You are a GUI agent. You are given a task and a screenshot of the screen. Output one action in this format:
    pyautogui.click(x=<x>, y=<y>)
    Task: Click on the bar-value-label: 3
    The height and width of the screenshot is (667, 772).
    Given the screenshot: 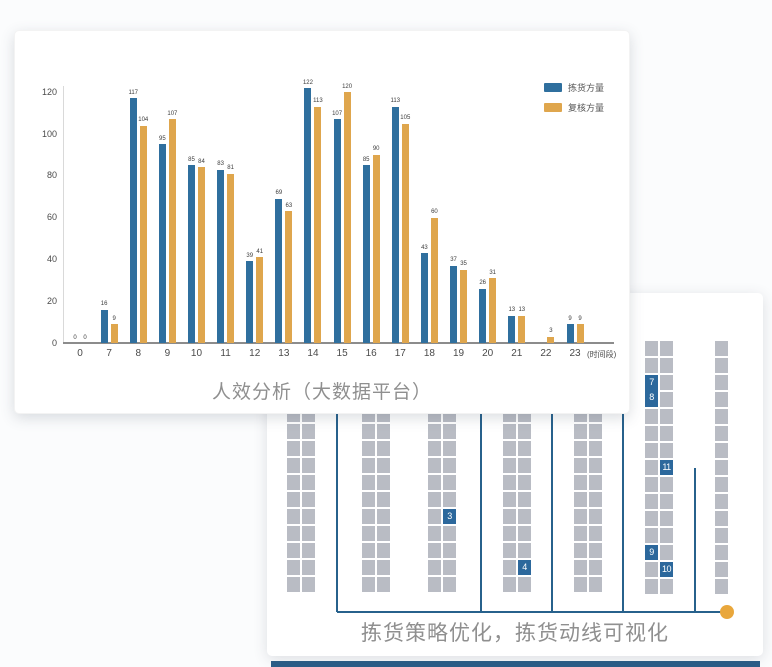 What is the action you would take?
    pyautogui.click(x=551, y=331)
    